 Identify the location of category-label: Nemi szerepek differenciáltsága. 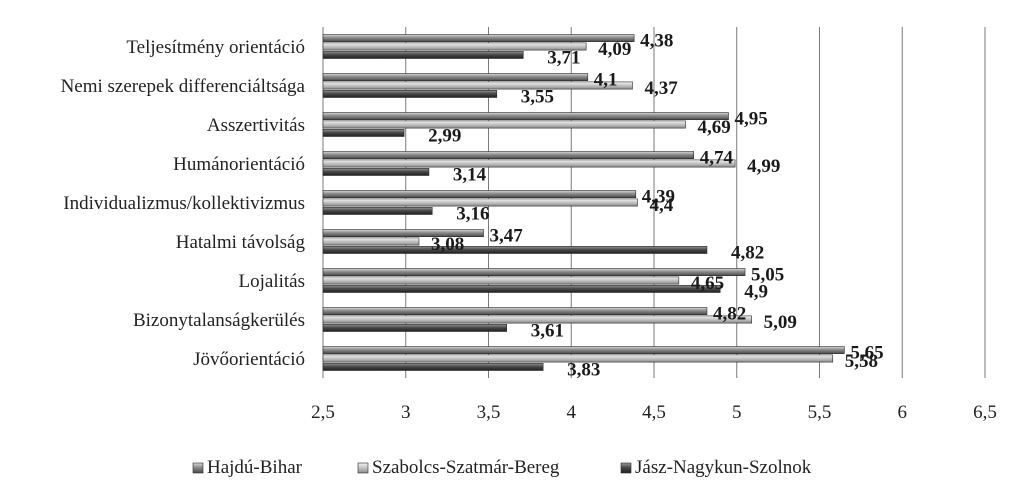
(183, 86).